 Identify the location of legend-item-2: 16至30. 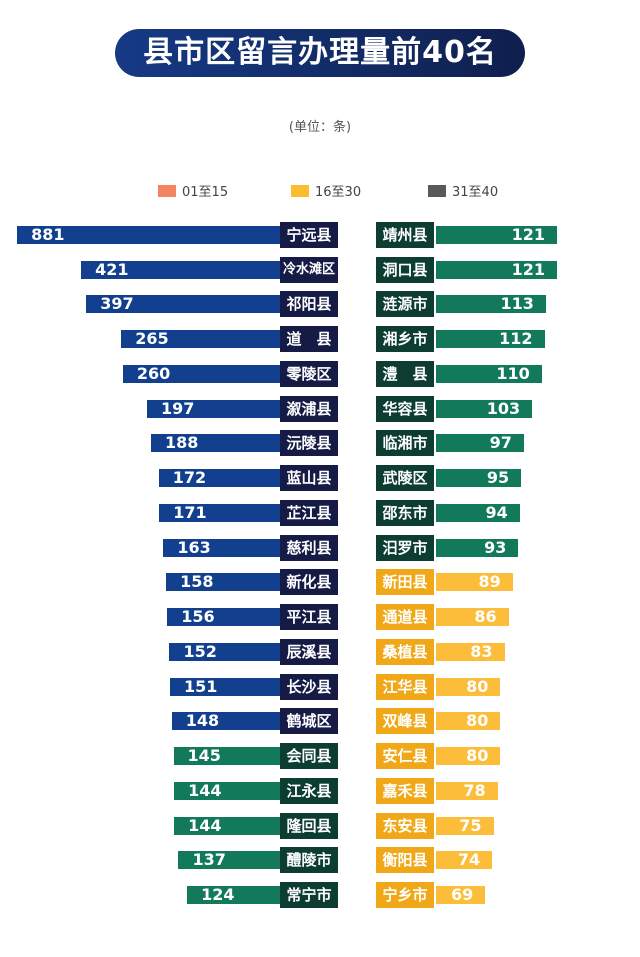
(326, 190).